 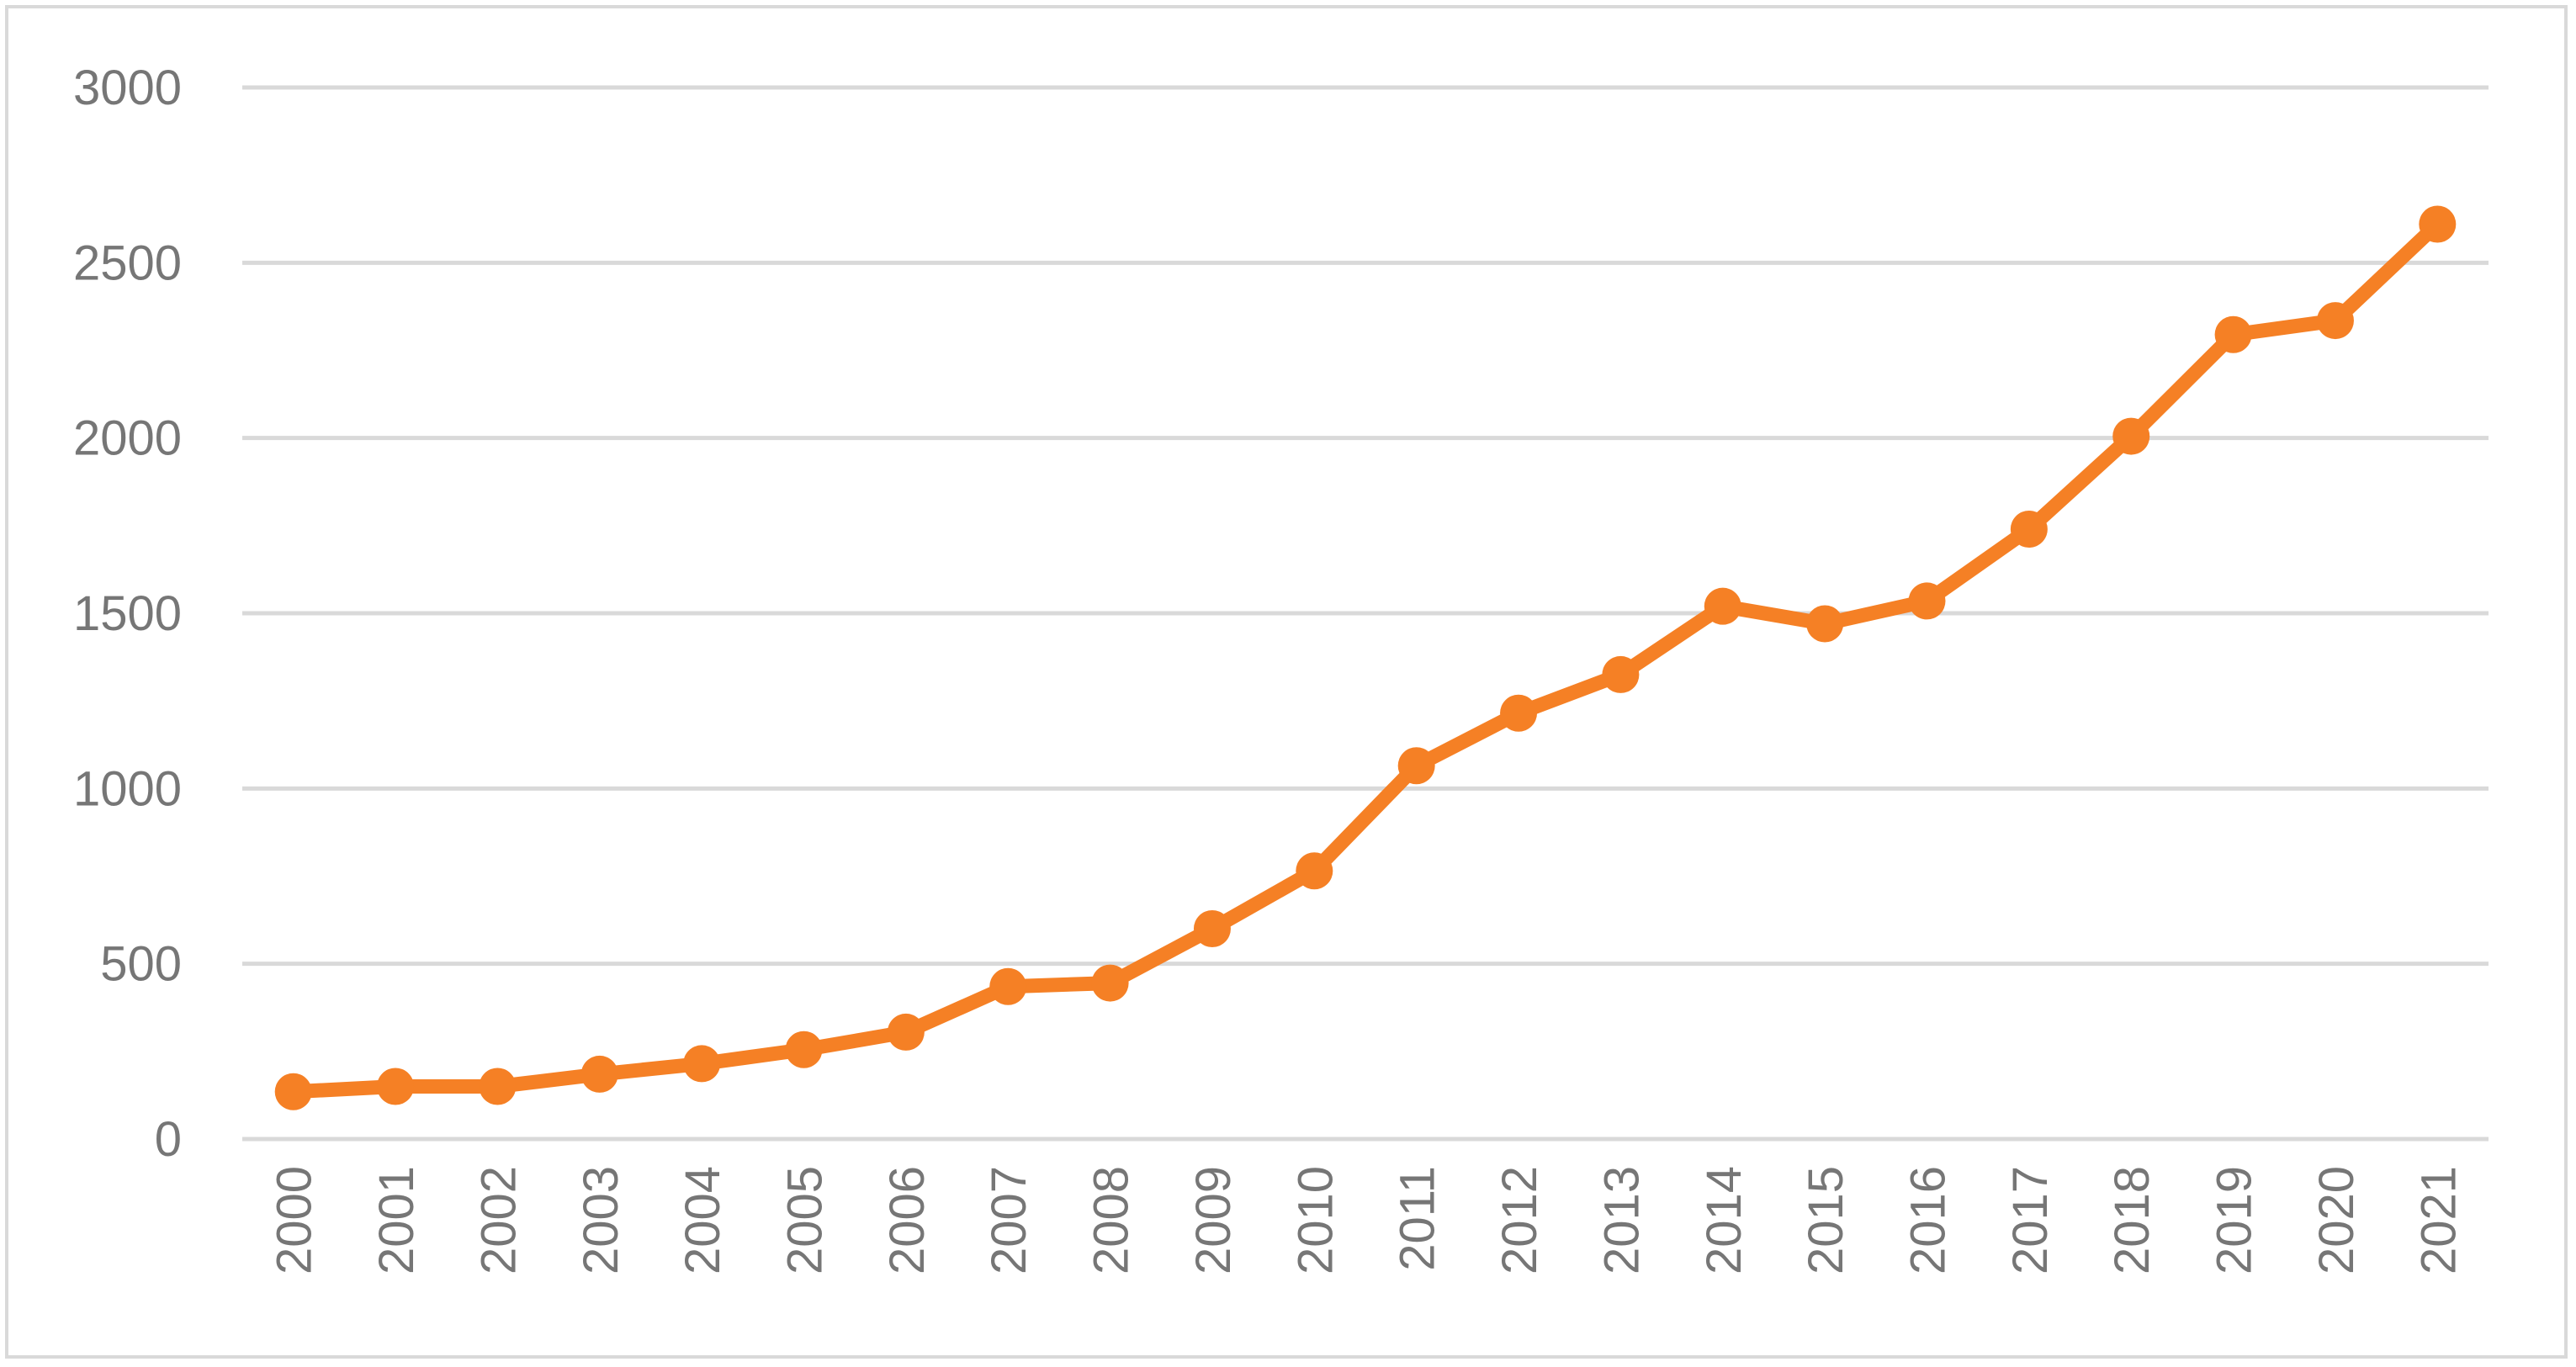 What do you see at coordinates (128, 788) in the screenshot?
I see `y-tick-label: 1000` at bounding box center [128, 788].